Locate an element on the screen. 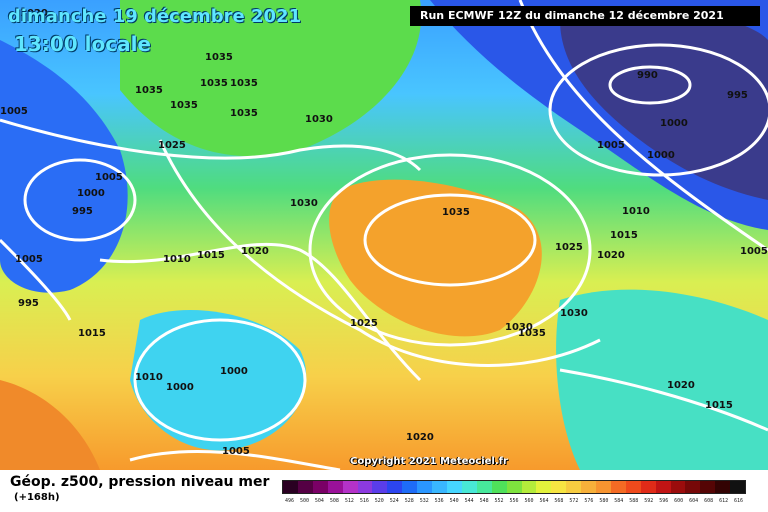 This screenshot has width=768, height=512. scale-label: 496 is located at coordinates (289, 501).